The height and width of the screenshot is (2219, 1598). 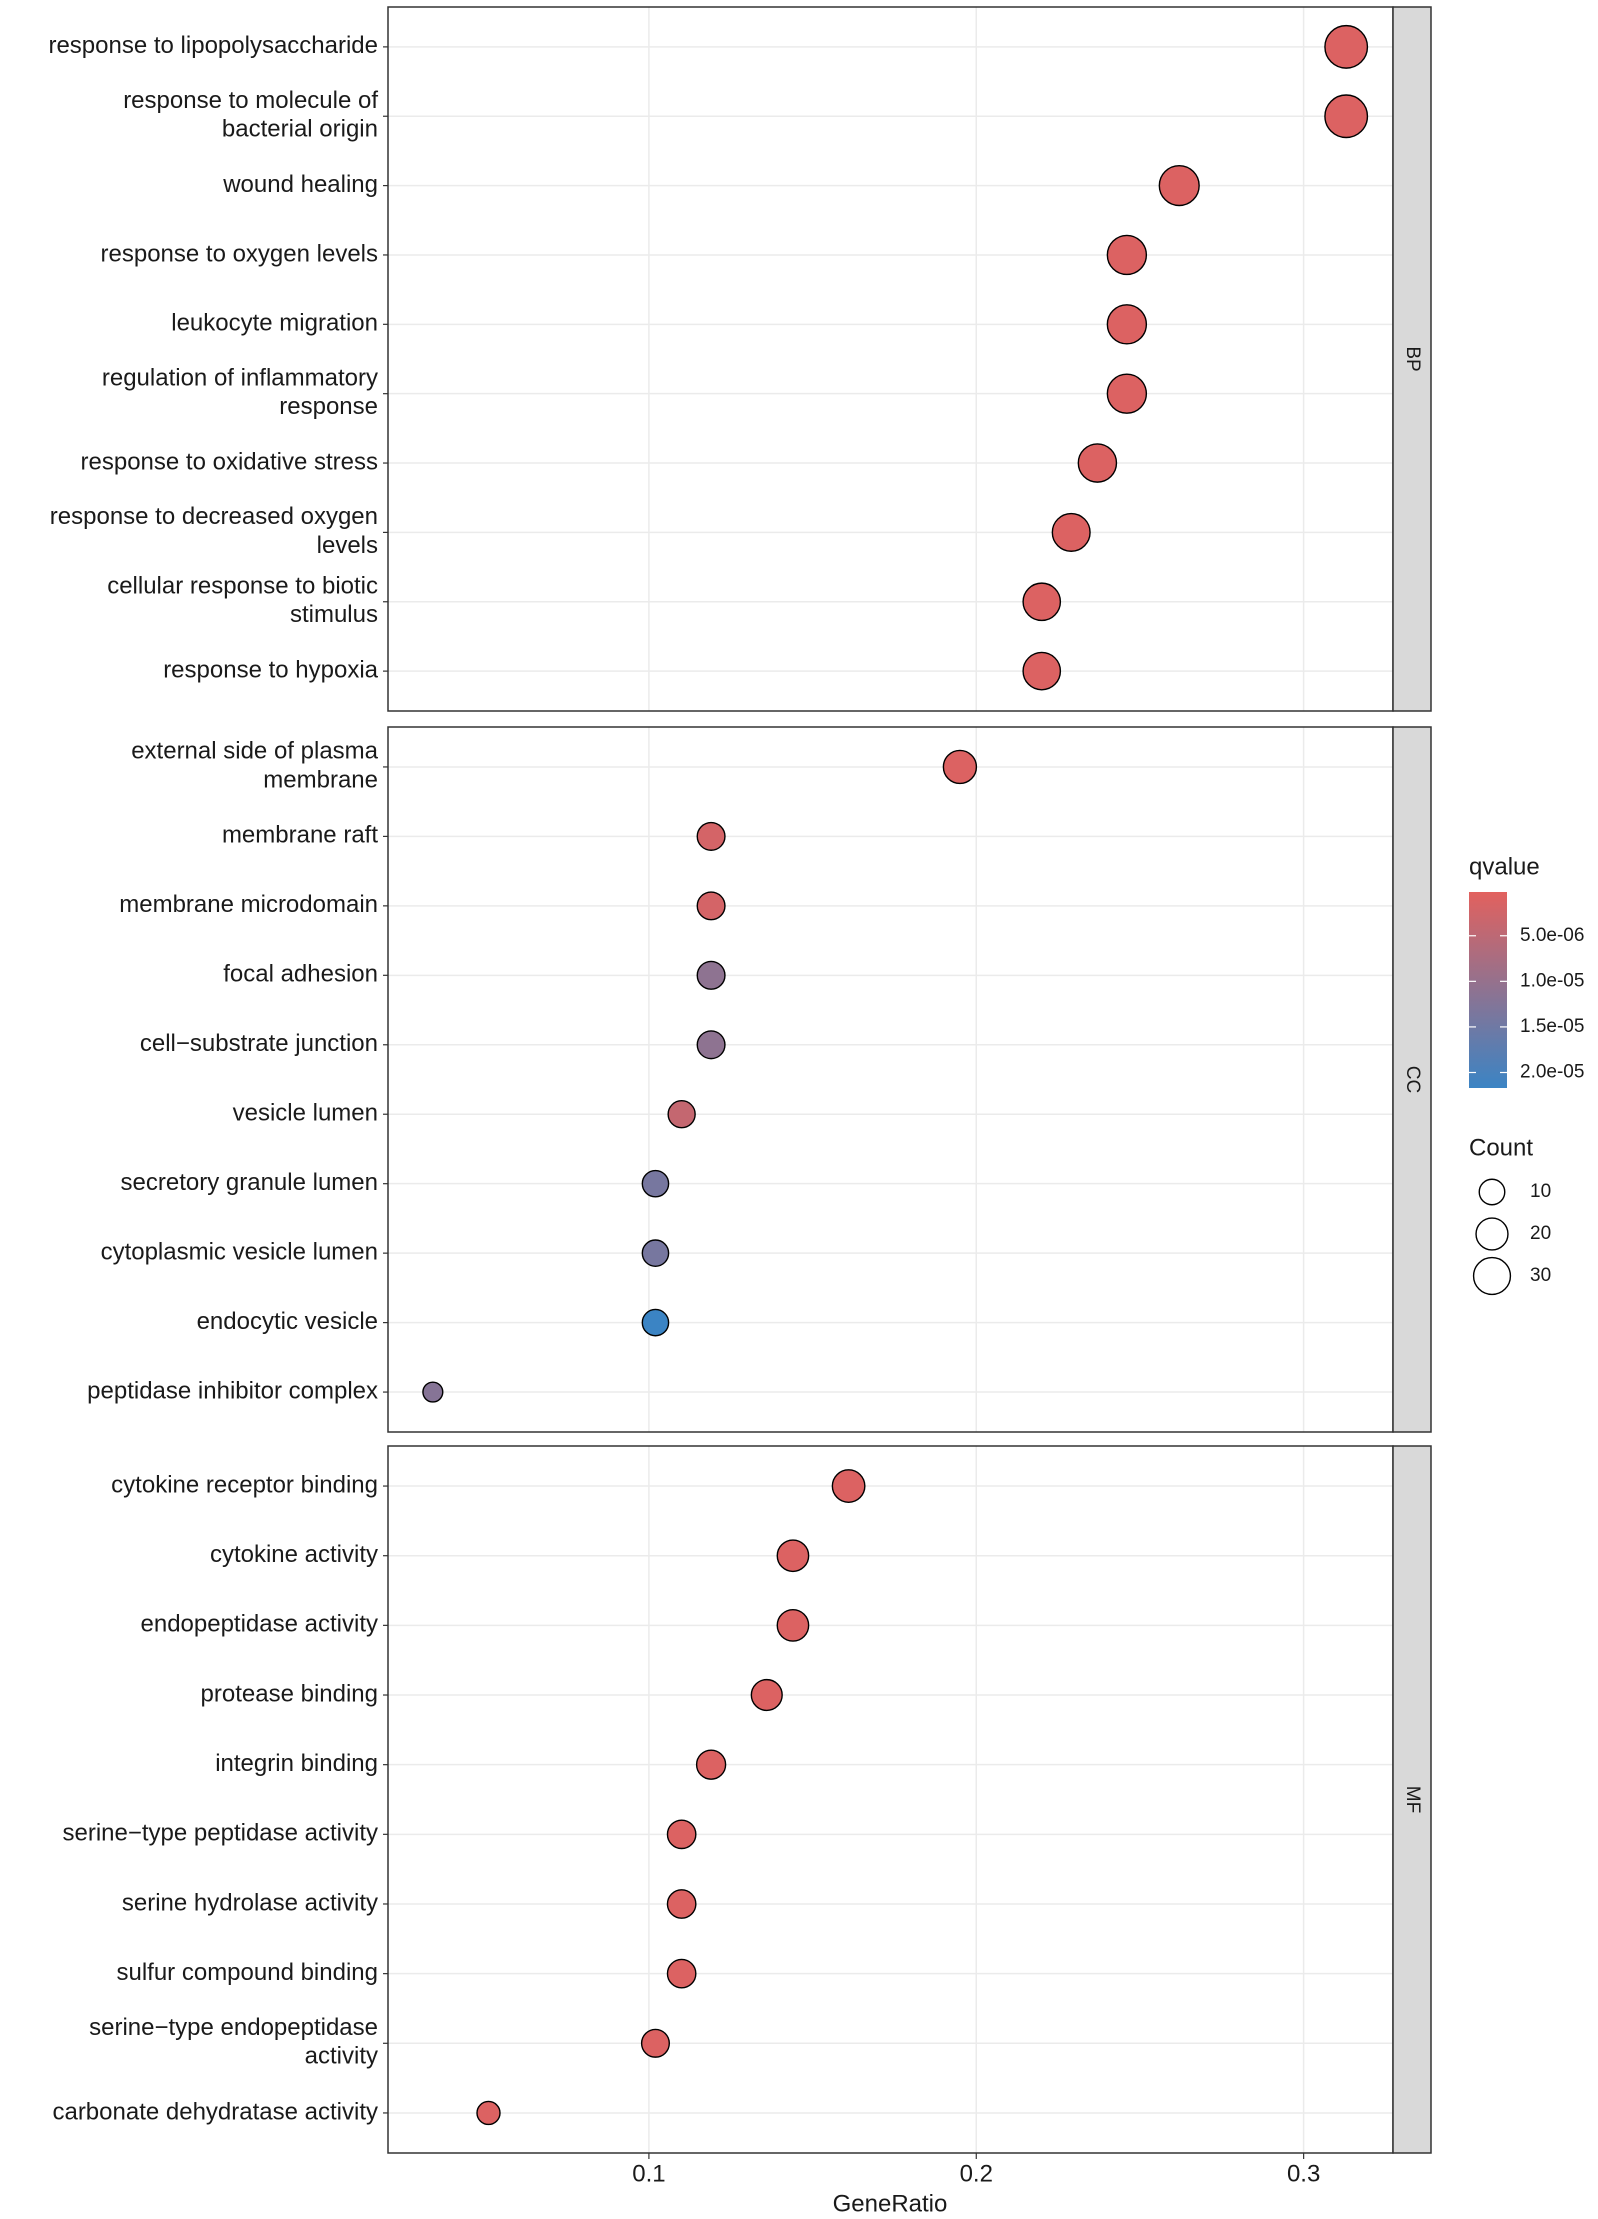 What do you see at coordinates (289, 1693) in the screenshot?
I see `y-tick-label: protease binding` at bounding box center [289, 1693].